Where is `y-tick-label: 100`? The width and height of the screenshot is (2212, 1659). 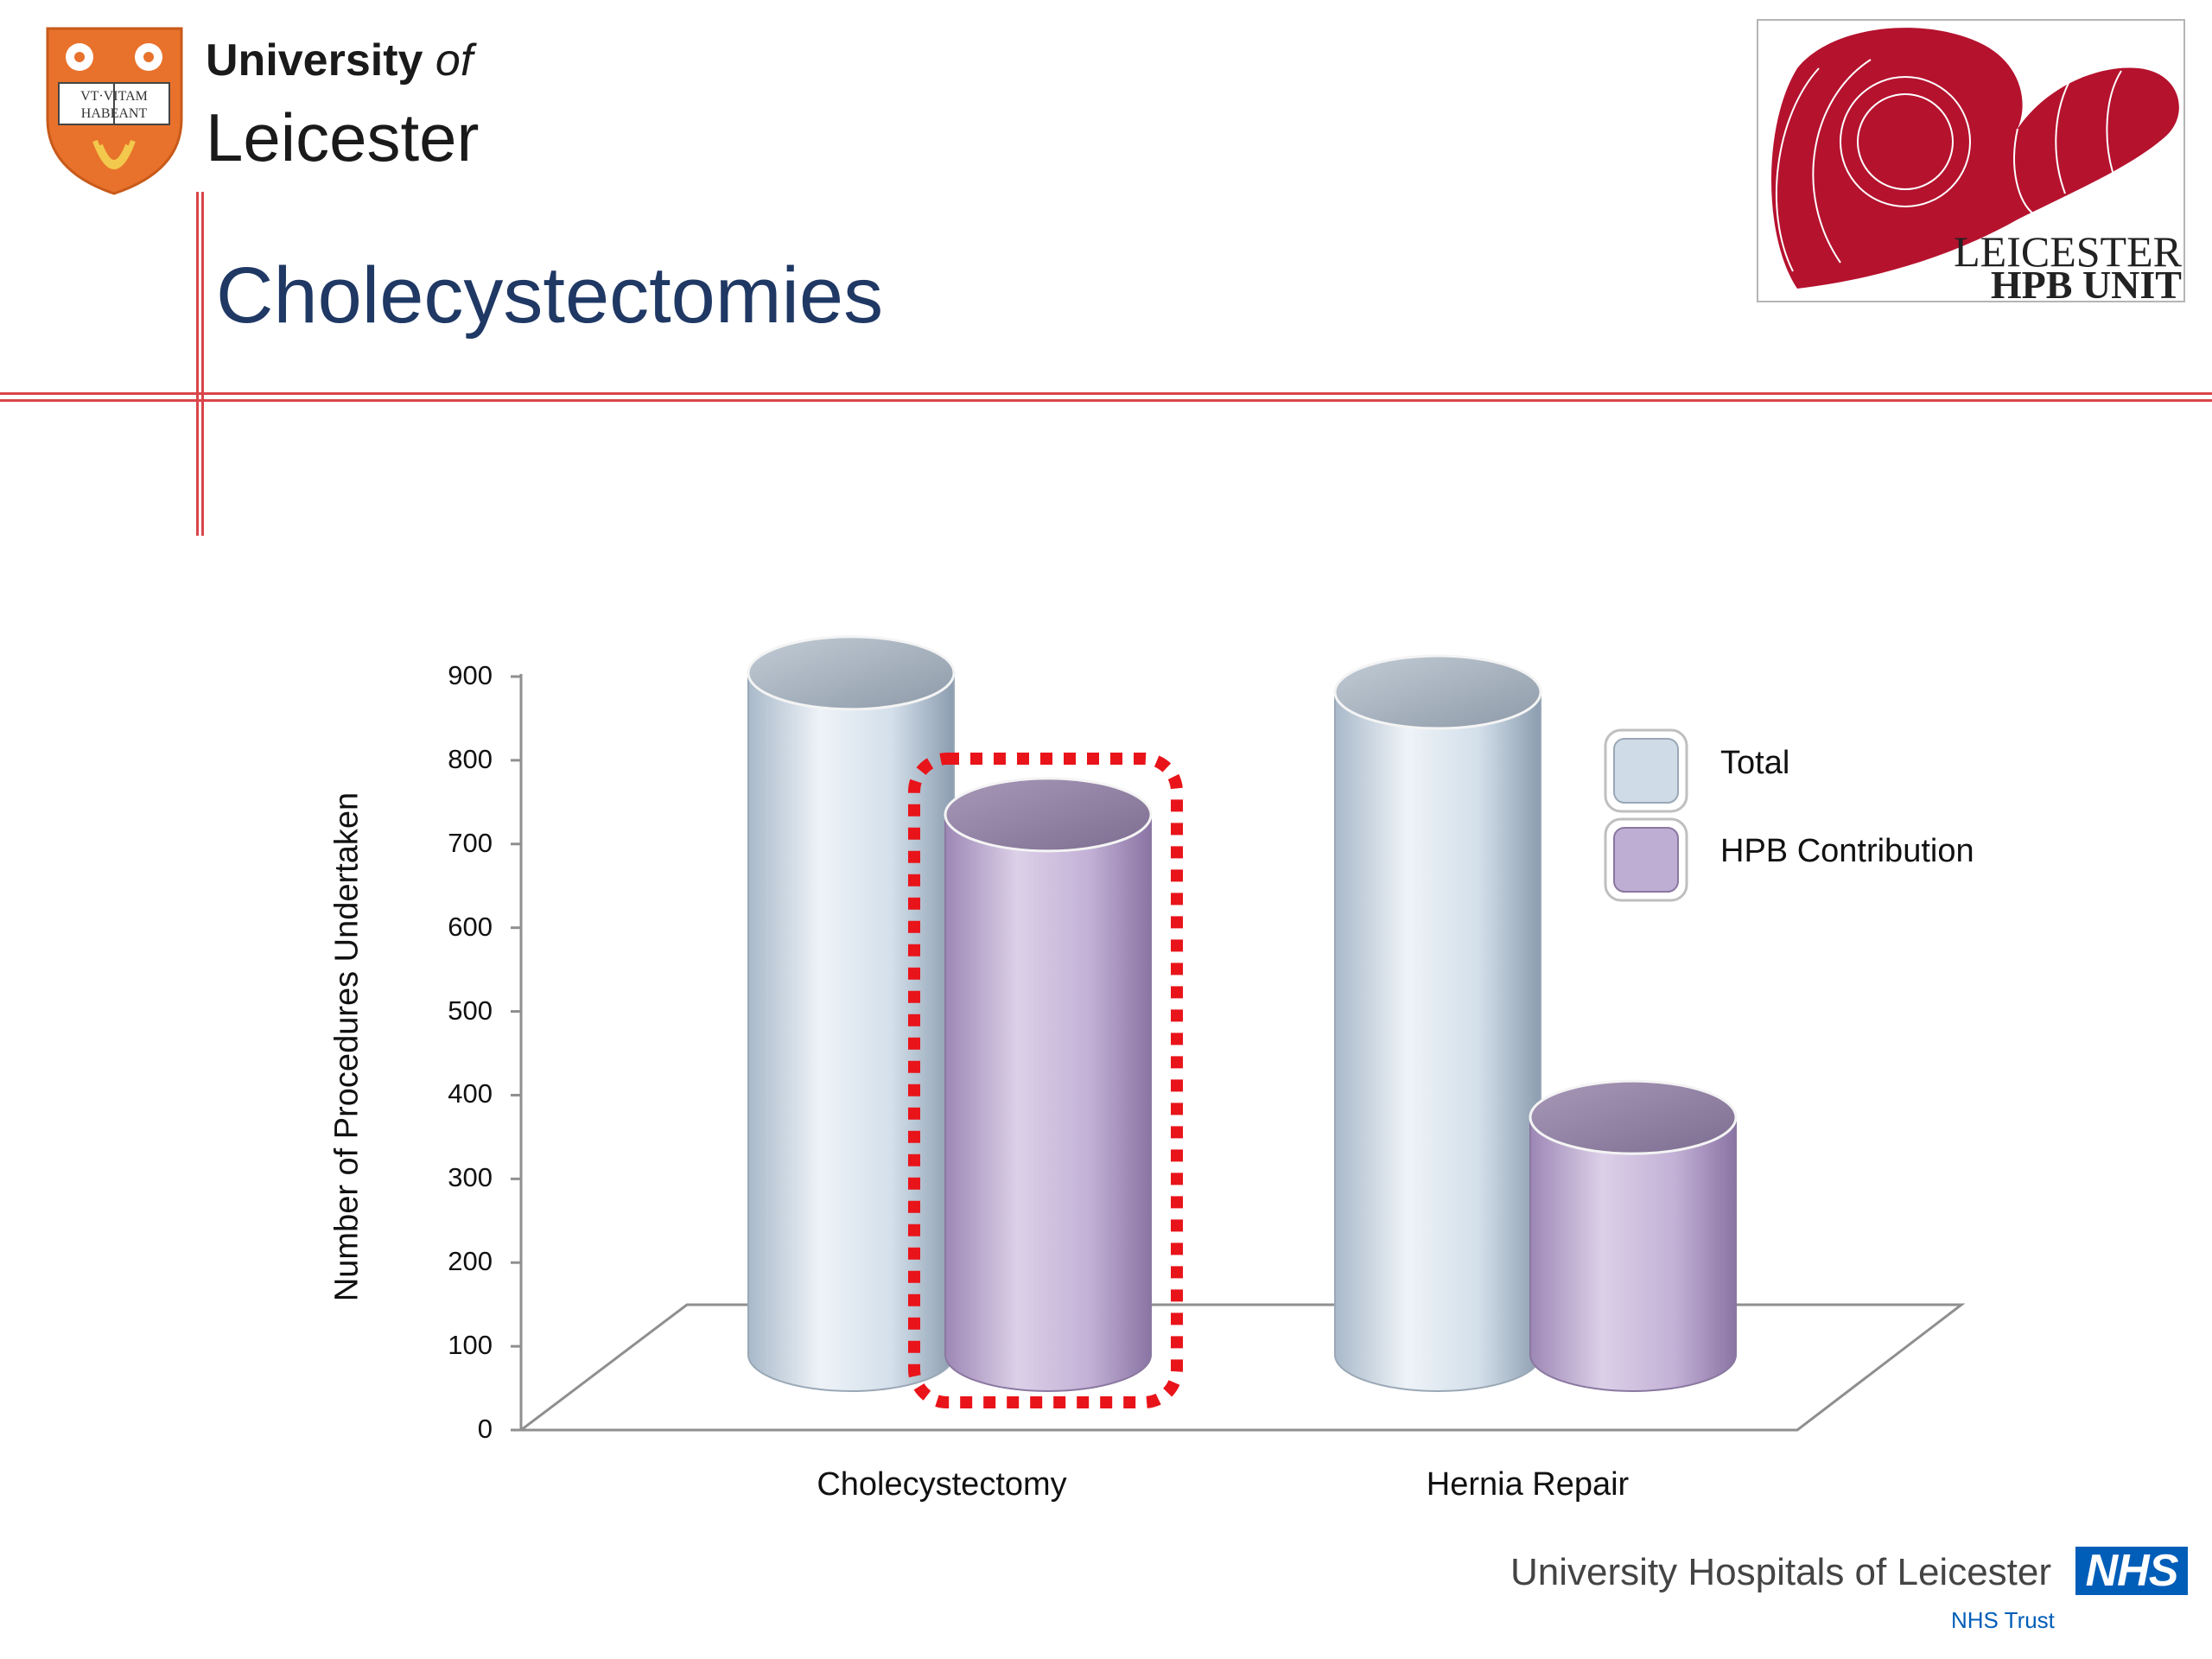 y-tick-label: 100 is located at coordinates (471, 1345).